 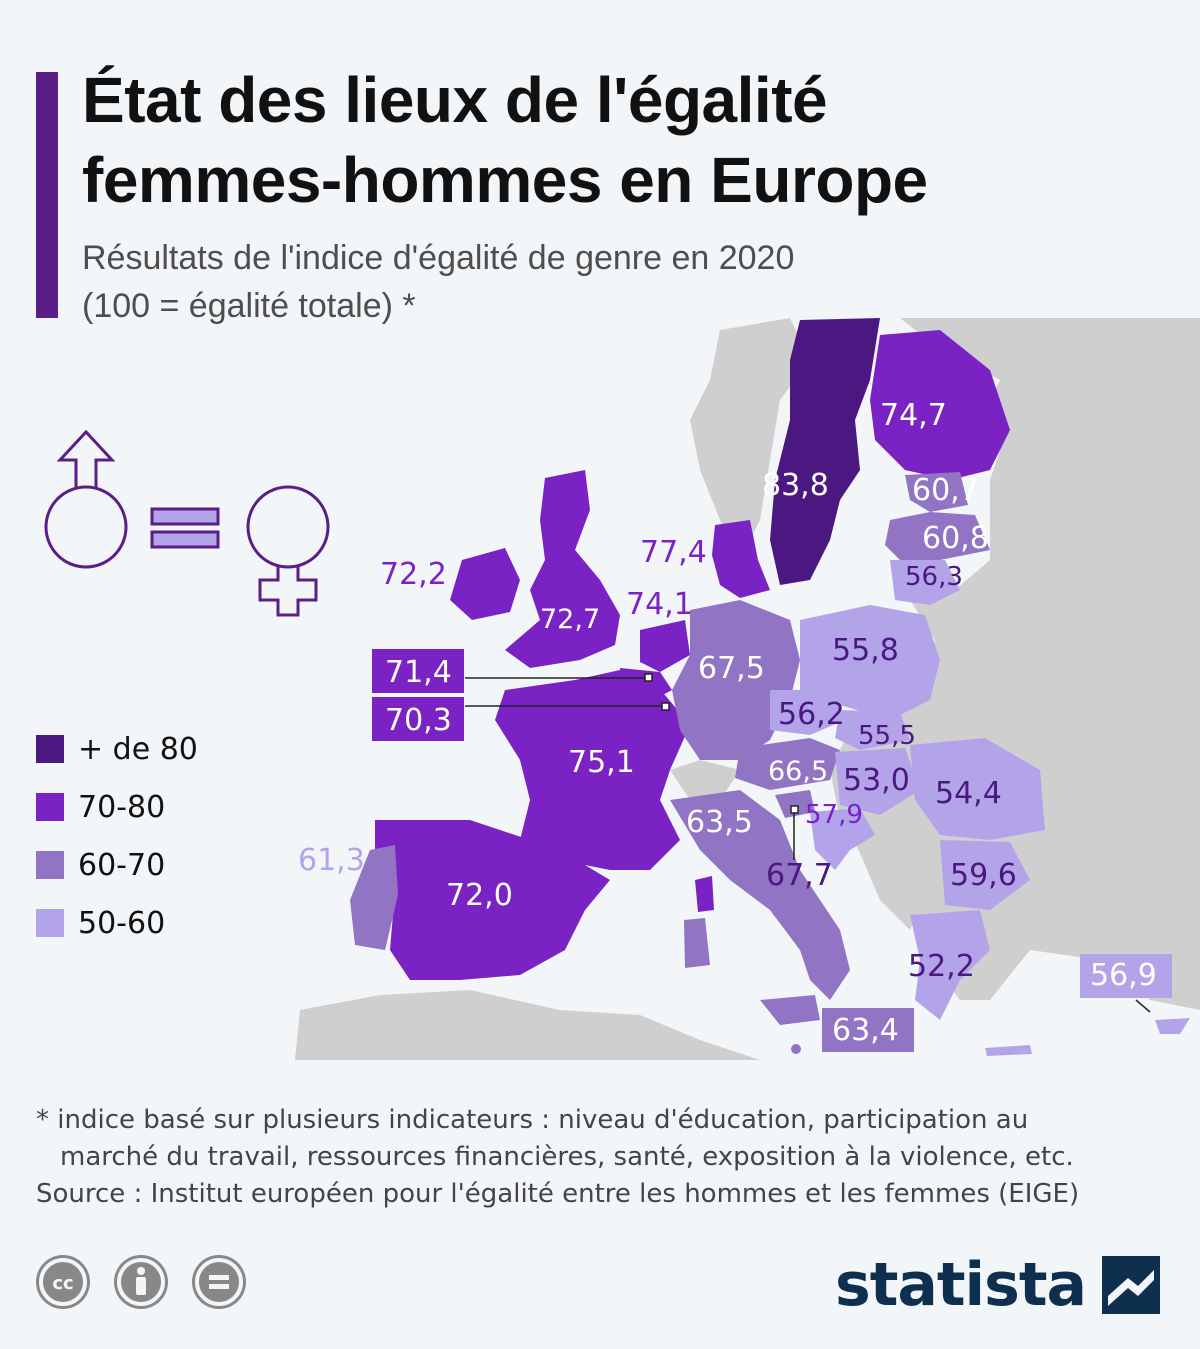 I want to click on luxembourg-marker, so click(x=665, y=706).